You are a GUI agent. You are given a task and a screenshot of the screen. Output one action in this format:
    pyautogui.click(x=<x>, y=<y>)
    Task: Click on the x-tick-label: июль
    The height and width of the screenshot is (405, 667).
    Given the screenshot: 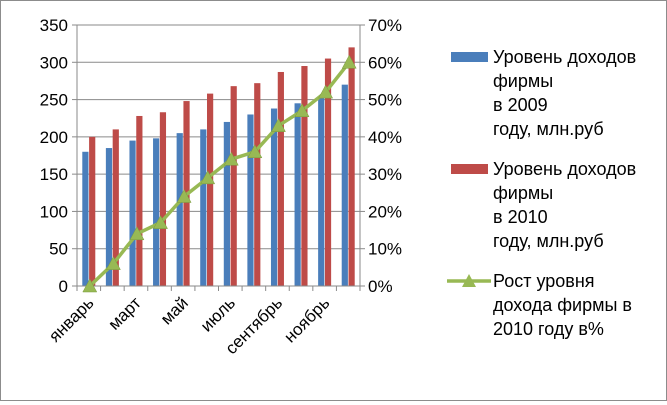 What is the action you would take?
    pyautogui.click(x=218, y=314)
    